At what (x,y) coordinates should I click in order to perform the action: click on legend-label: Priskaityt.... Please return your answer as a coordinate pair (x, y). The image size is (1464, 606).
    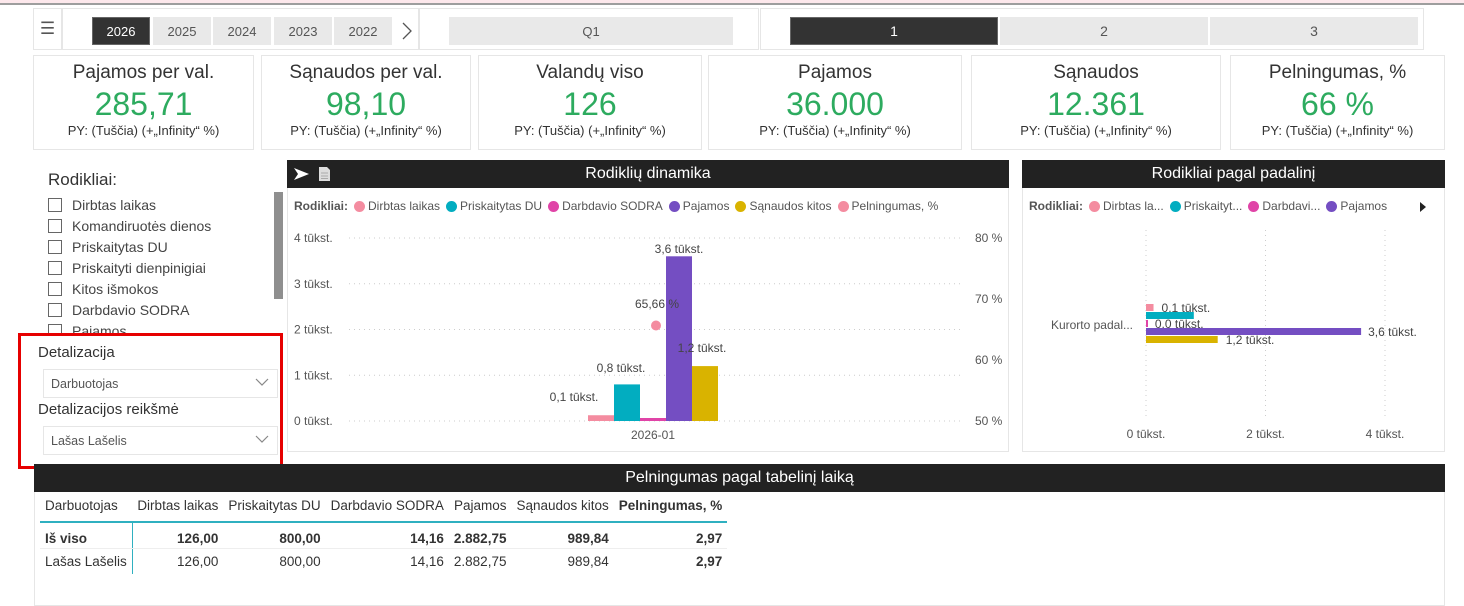
    Looking at the image, I should click on (1213, 206).